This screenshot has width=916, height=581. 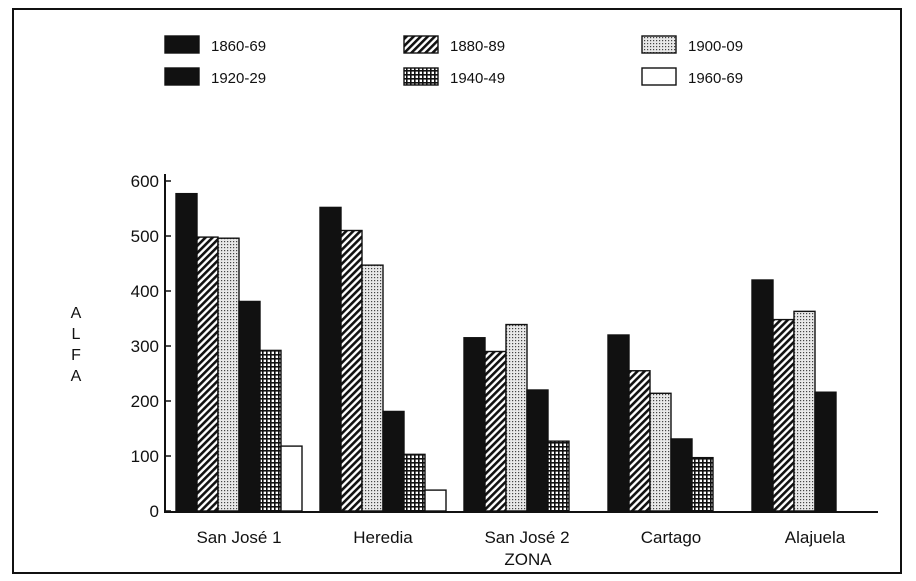 What do you see at coordinates (715, 78) in the screenshot?
I see `legend-label-1960-69: 1960-69` at bounding box center [715, 78].